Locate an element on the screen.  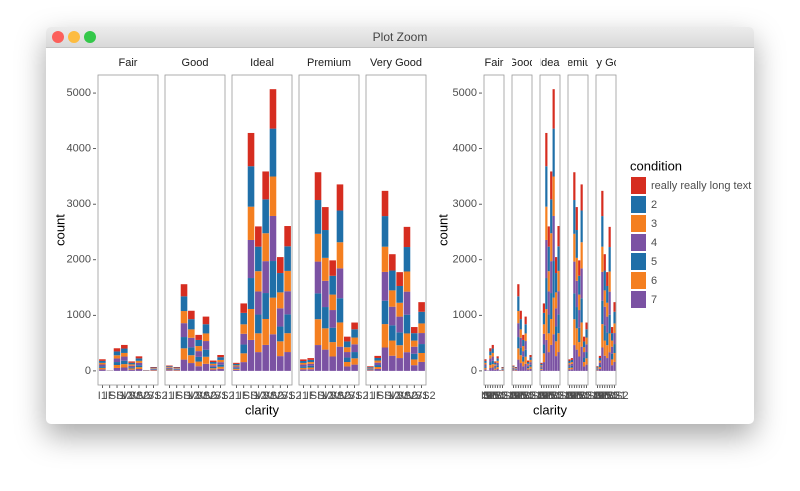
x-axis-label: clarity is located at coordinates (262, 409).